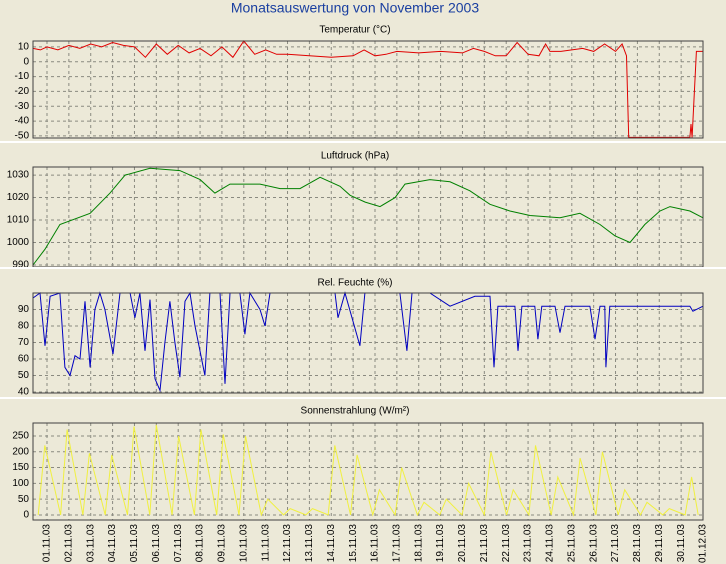  Describe the element at coordinates (24, 326) in the screenshot. I see `y-tick-label: 80` at that location.